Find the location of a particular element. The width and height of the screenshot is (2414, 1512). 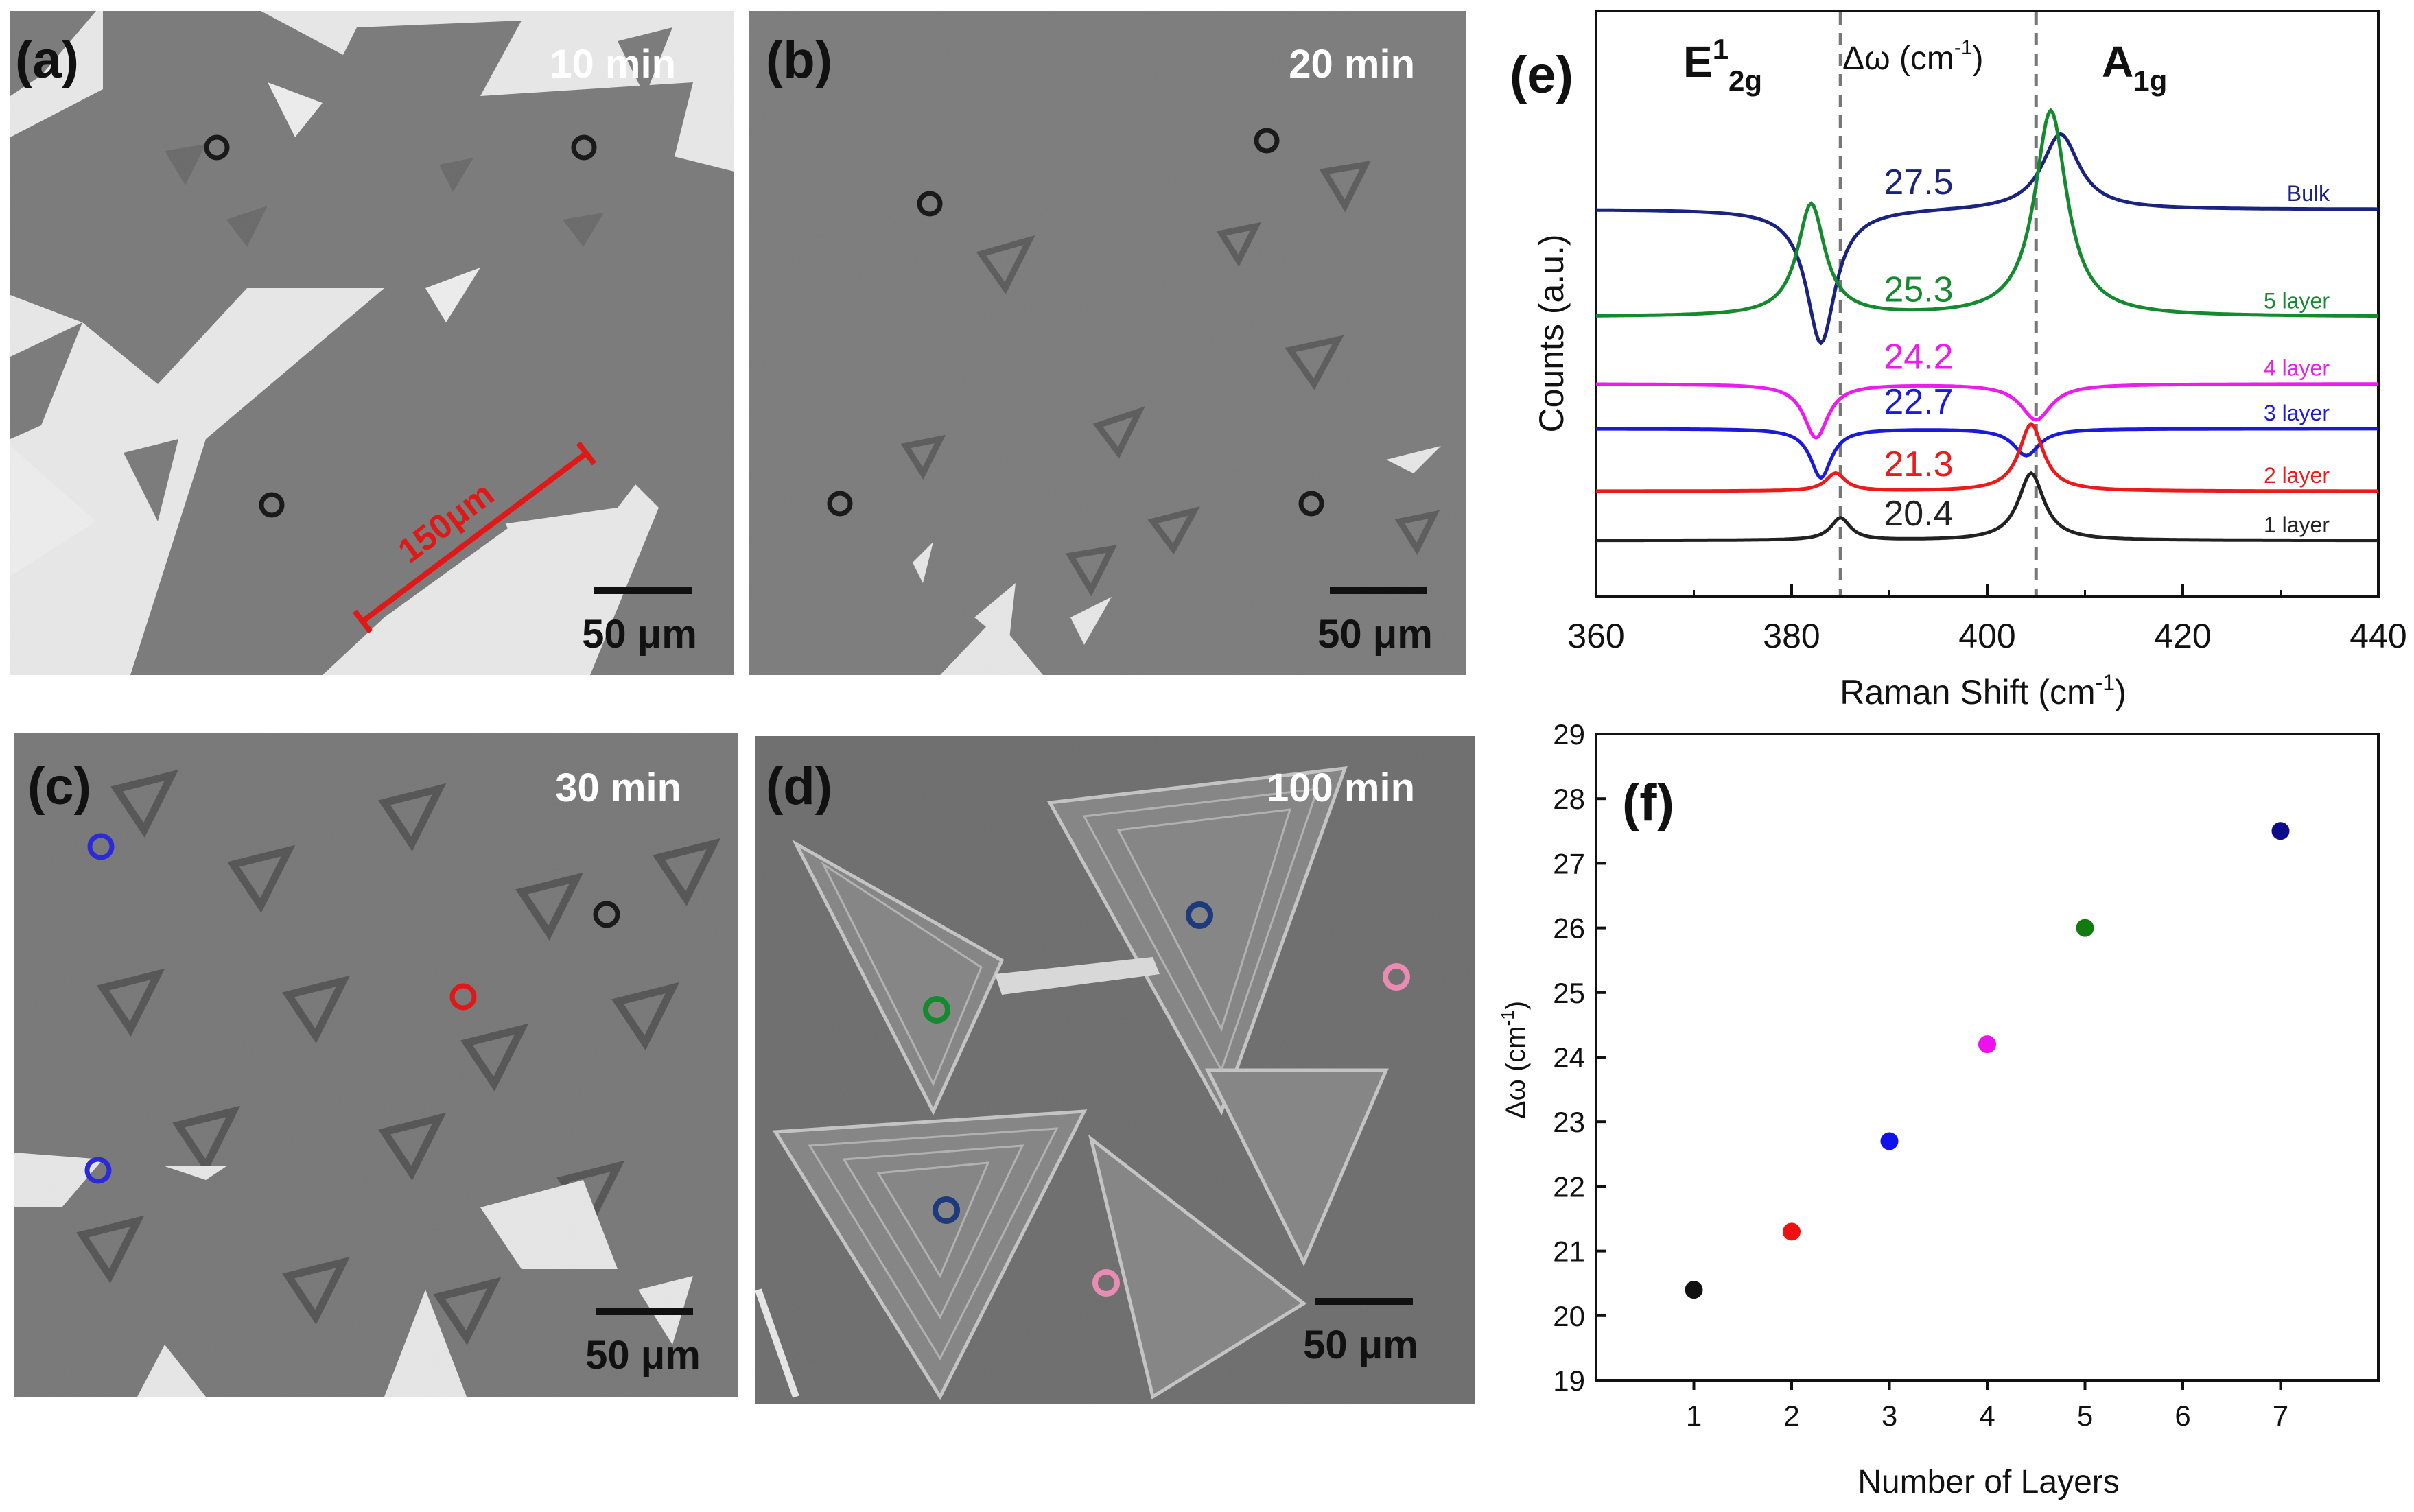

x-tick-label: 6 is located at coordinates (2182, 1416).